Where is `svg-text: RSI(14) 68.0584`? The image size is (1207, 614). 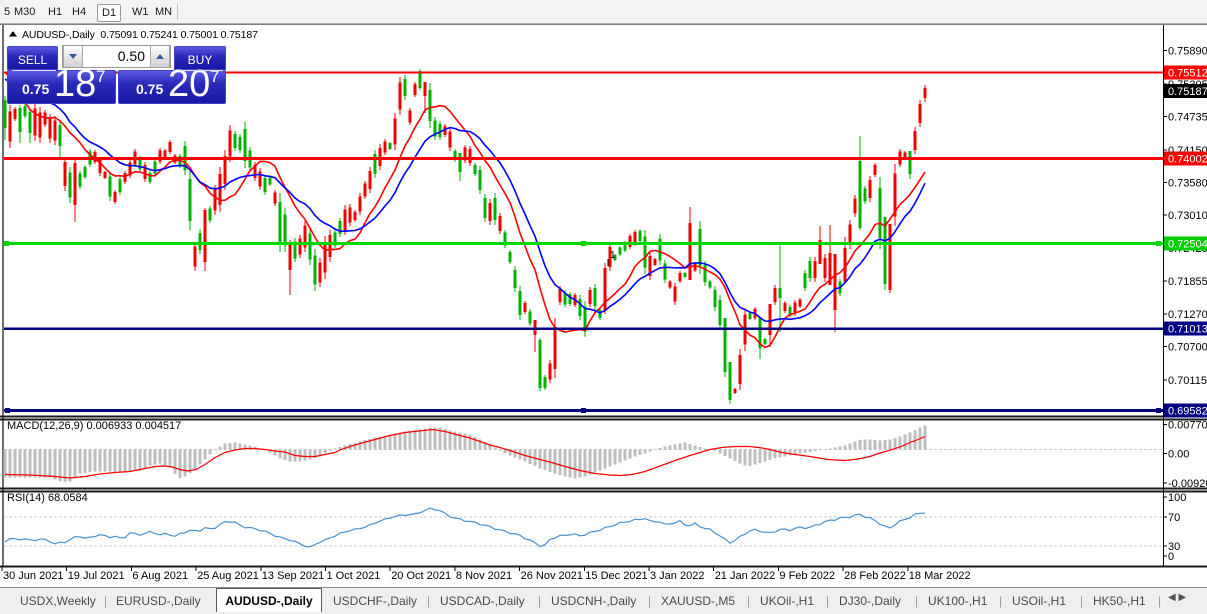
svg-text: RSI(14) 68.0584 is located at coordinates (47, 498).